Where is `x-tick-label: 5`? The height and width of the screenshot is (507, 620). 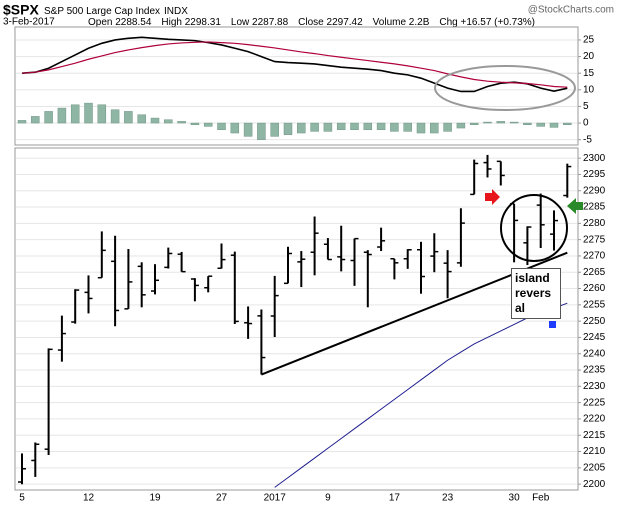 x-tick-label: 5 is located at coordinates (22, 498).